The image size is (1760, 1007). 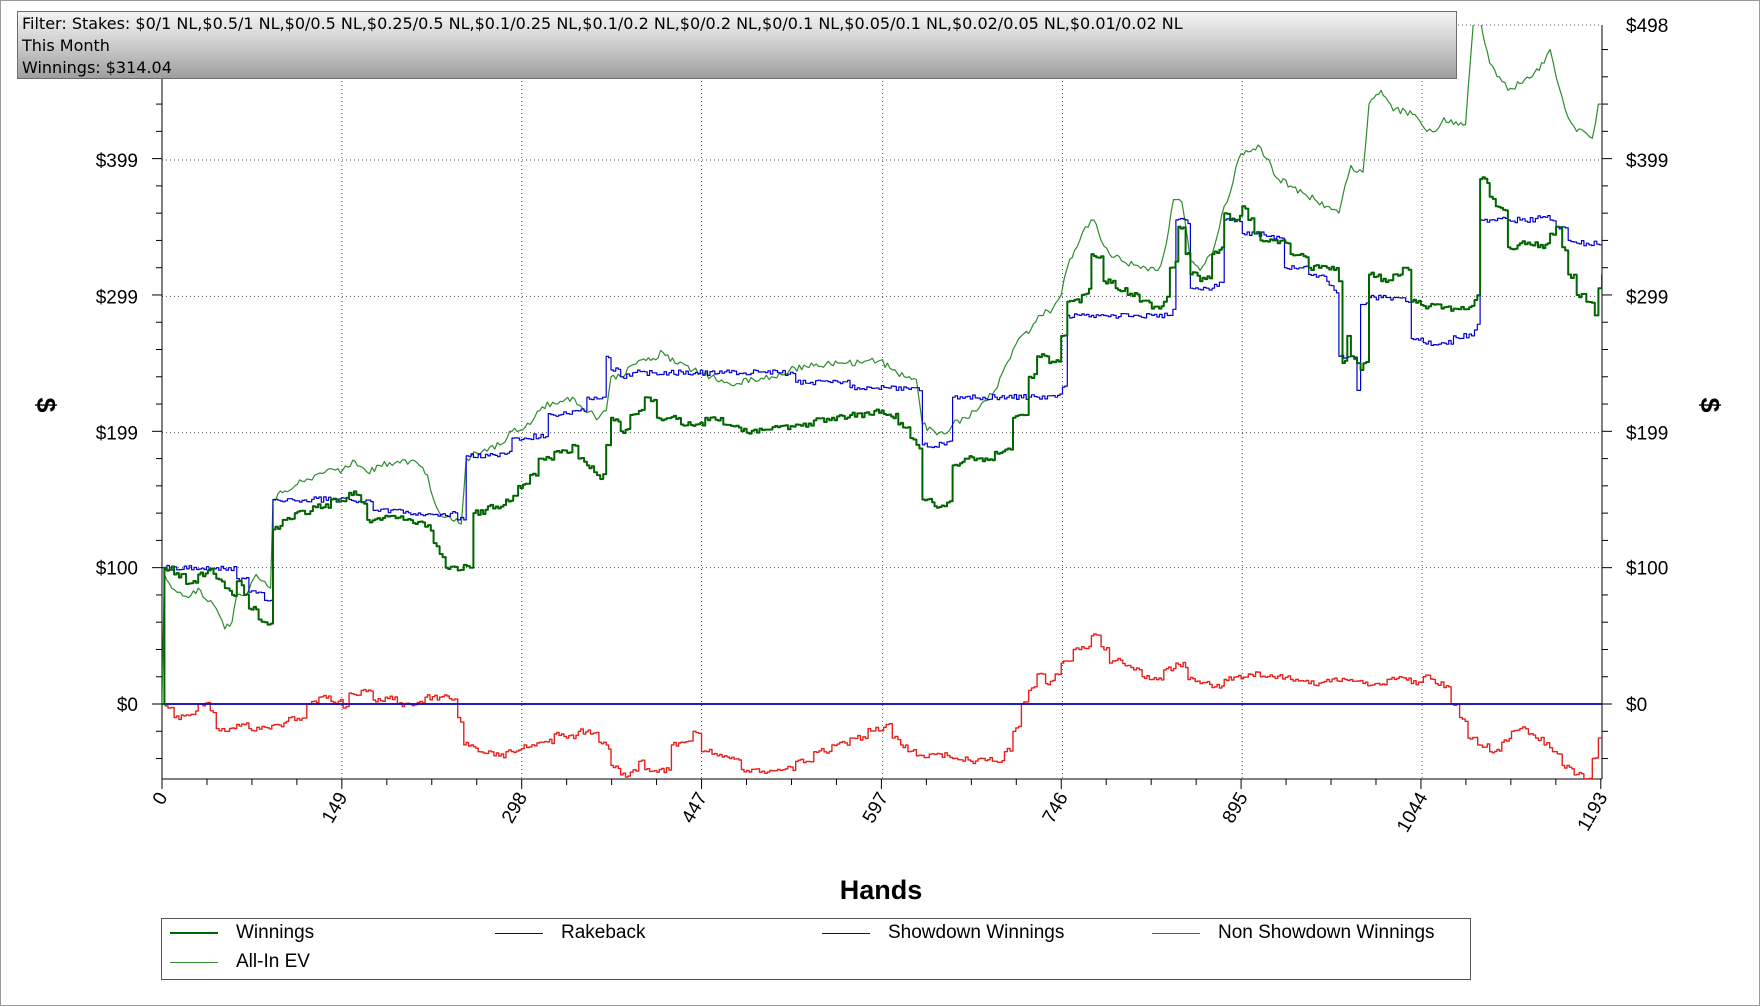 I want to click on legend-item-winnings: Winnings, so click(x=242, y=933).